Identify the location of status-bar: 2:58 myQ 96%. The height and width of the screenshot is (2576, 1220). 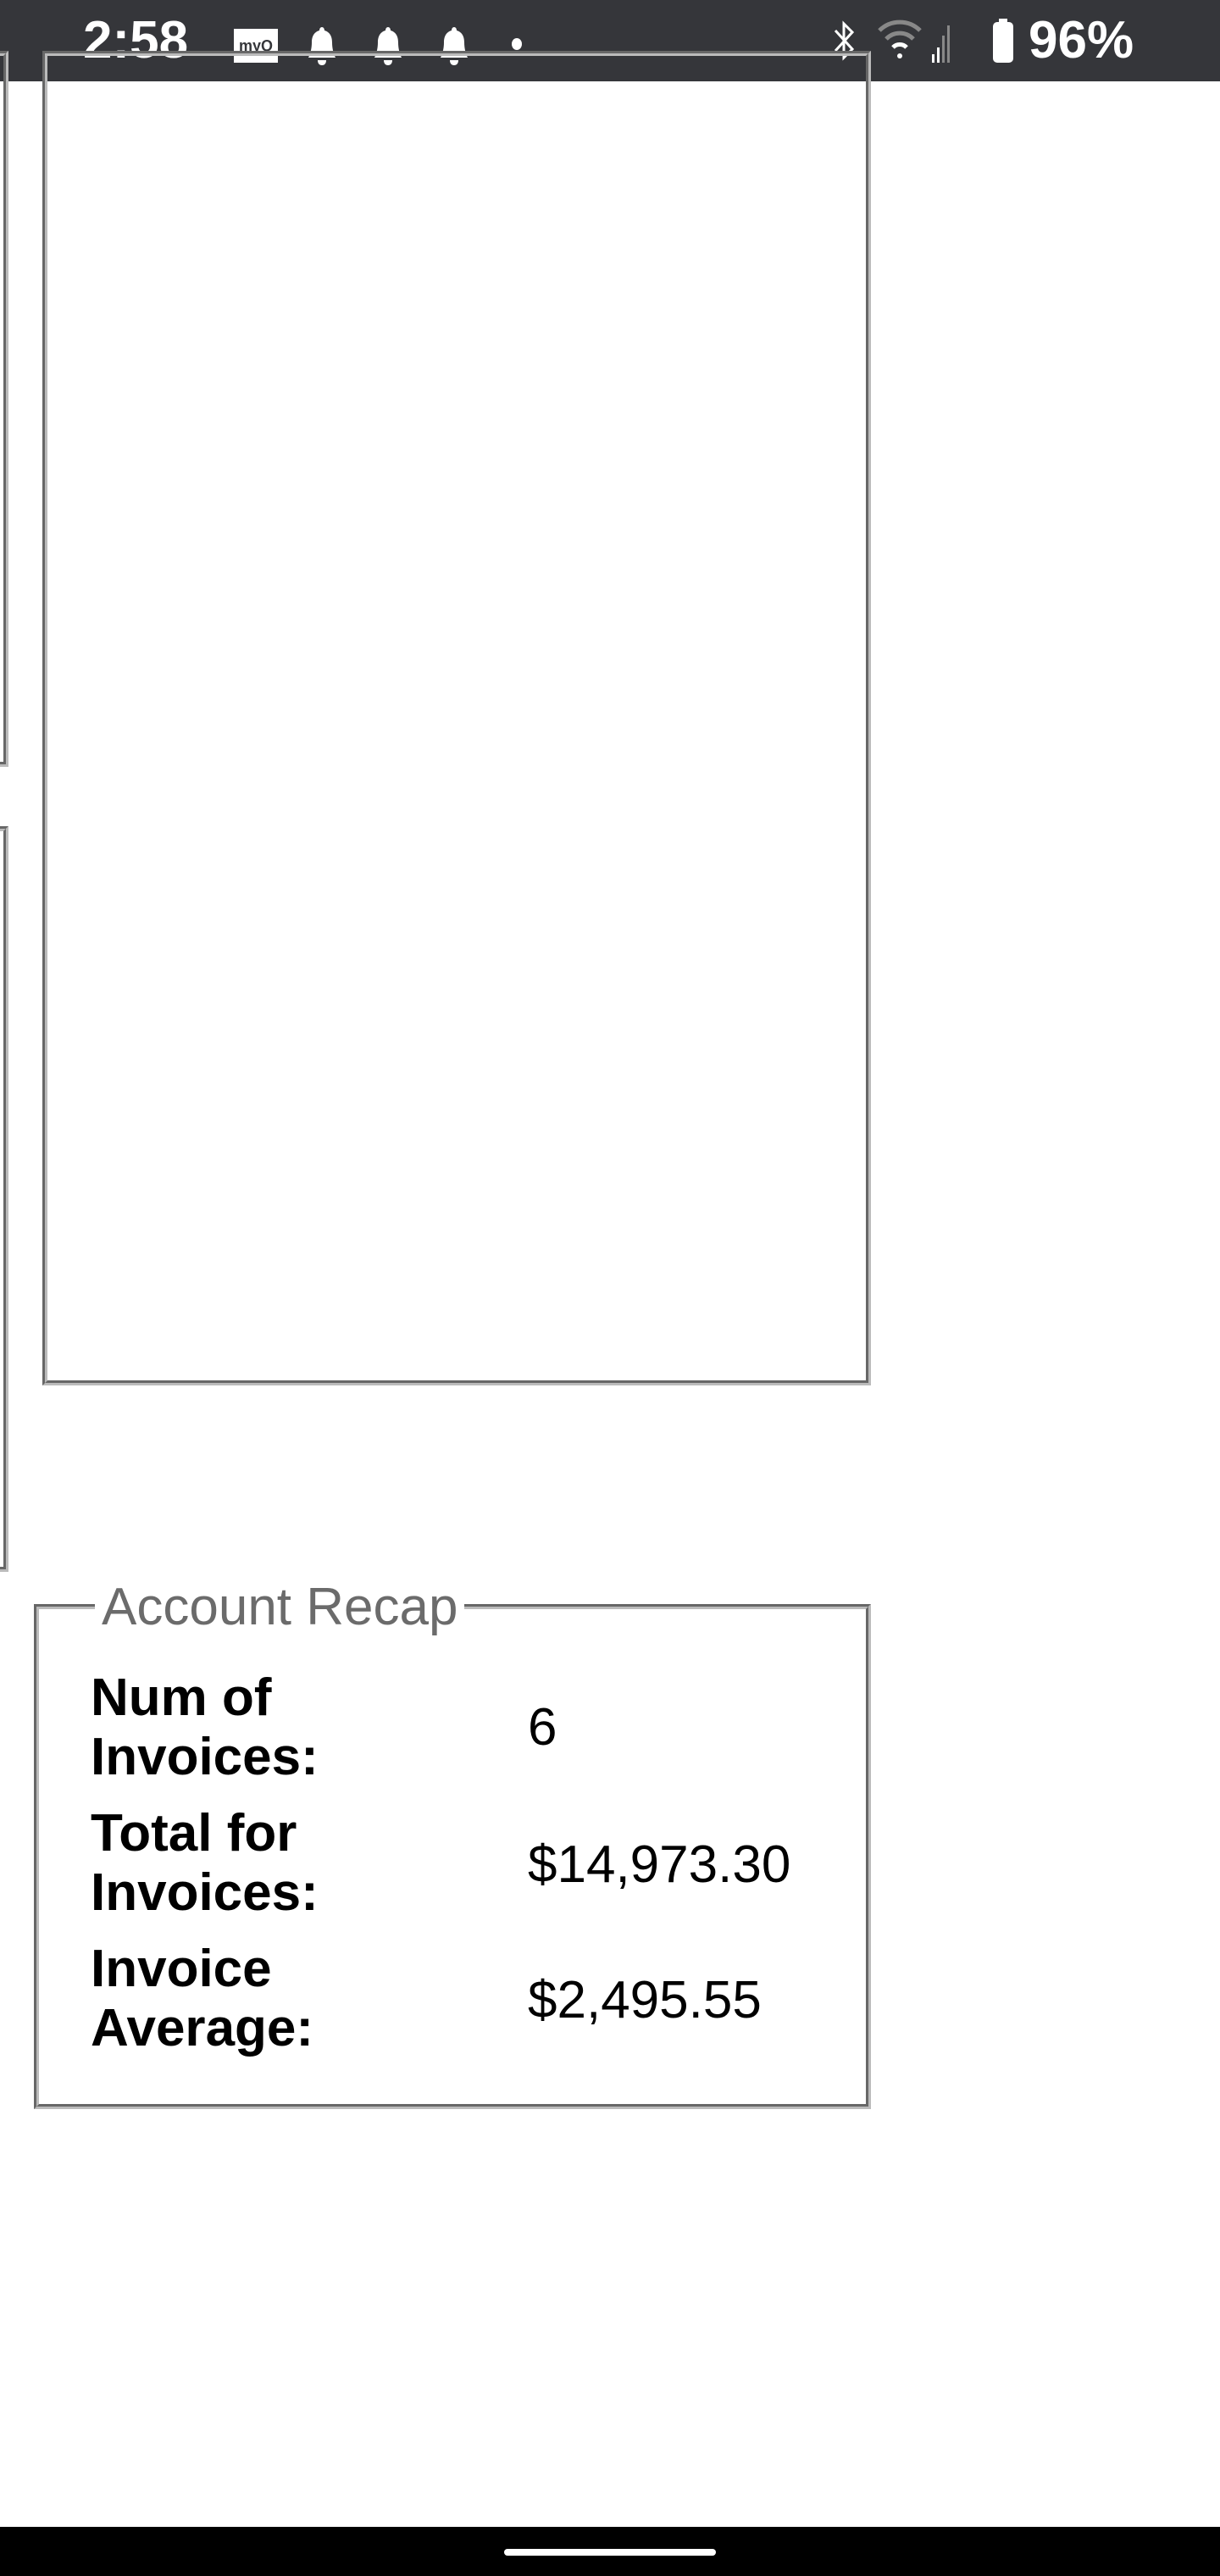
(610, 40).